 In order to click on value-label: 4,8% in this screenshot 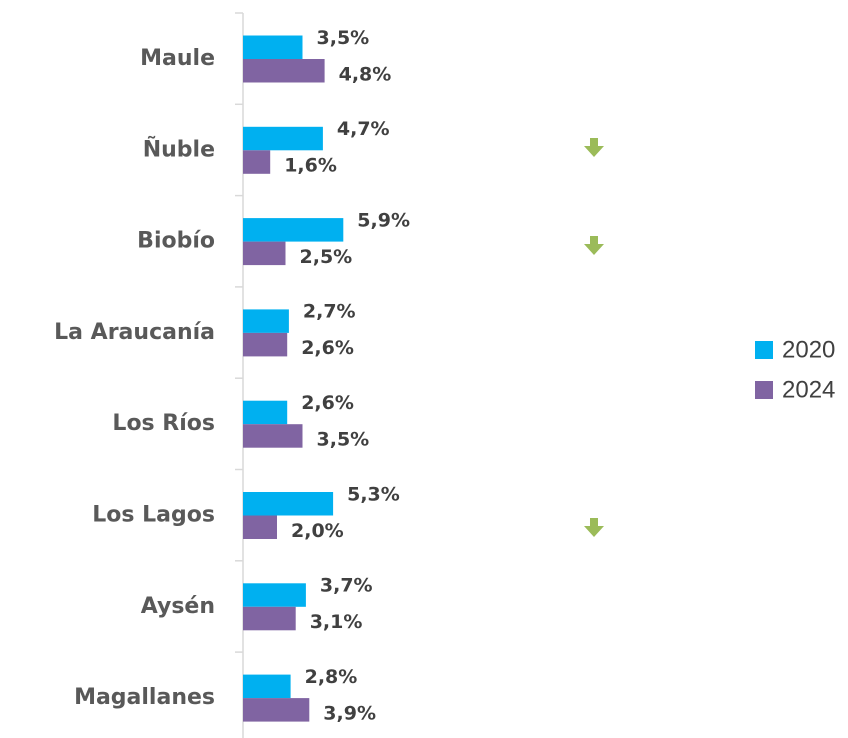, I will do `click(365, 74)`.